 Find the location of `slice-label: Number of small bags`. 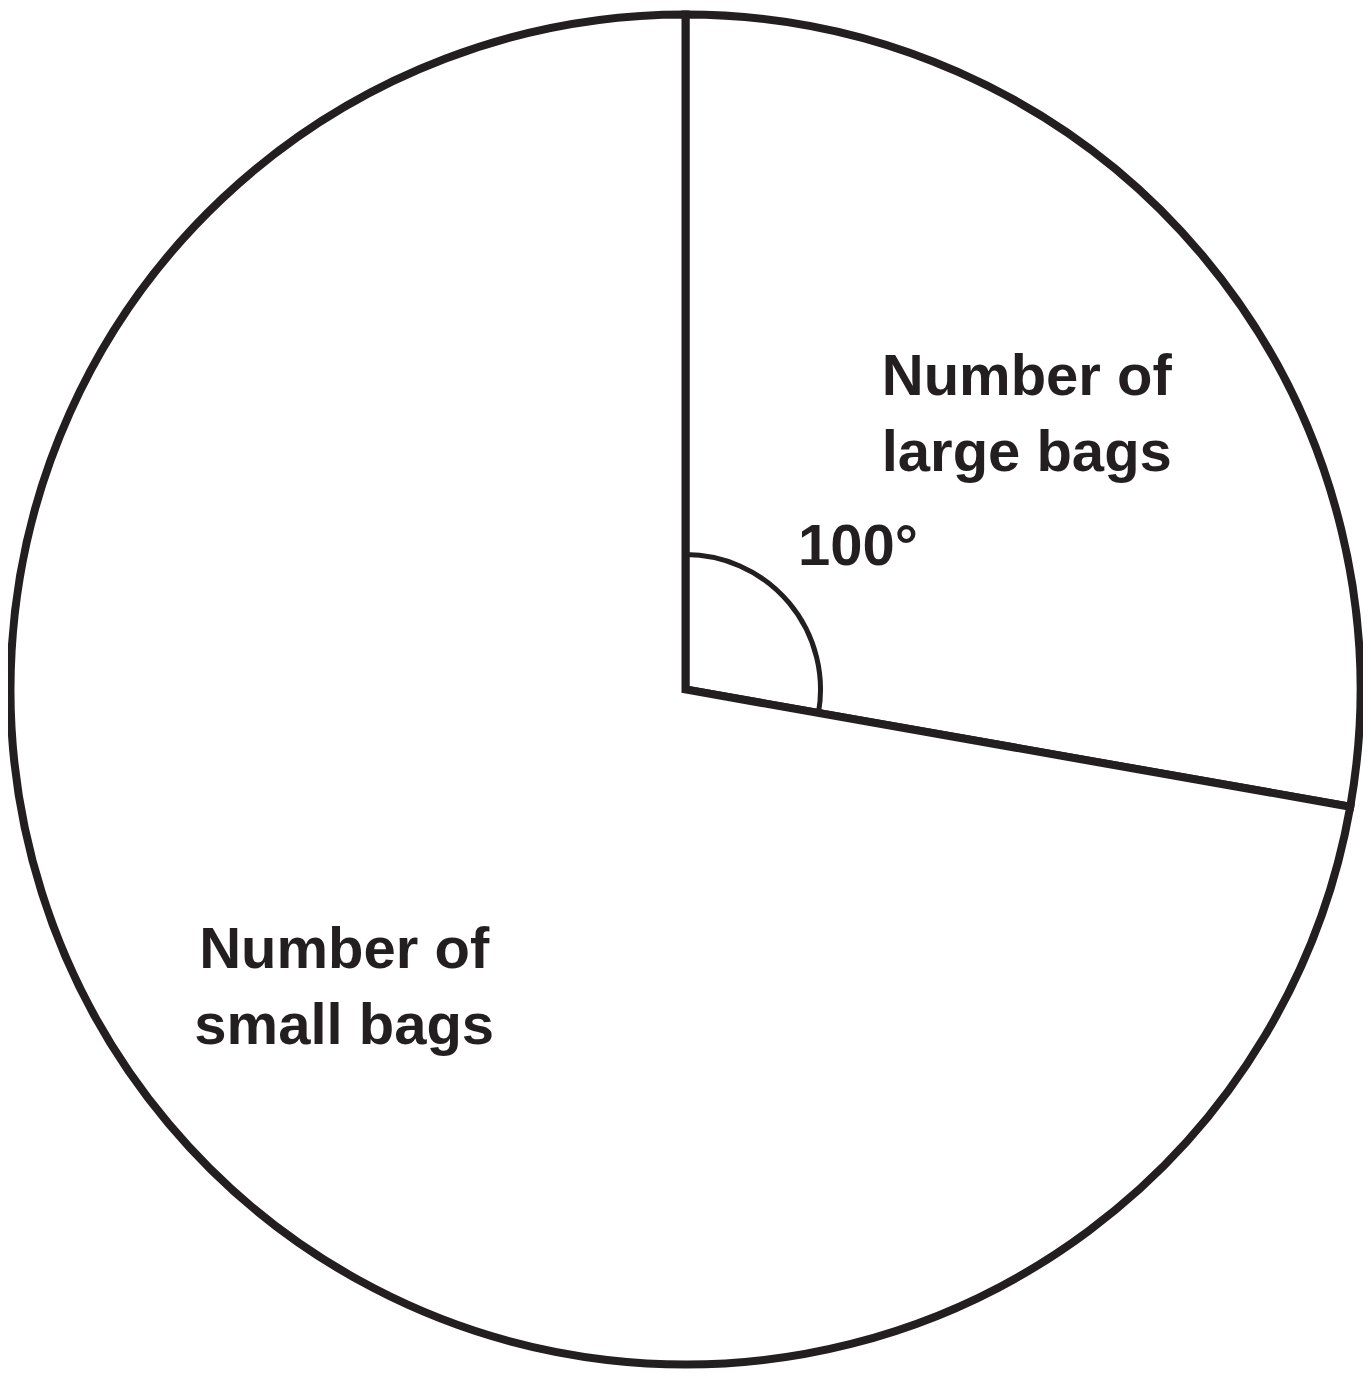

slice-label: Number of small bags is located at coordinates (344, 985).